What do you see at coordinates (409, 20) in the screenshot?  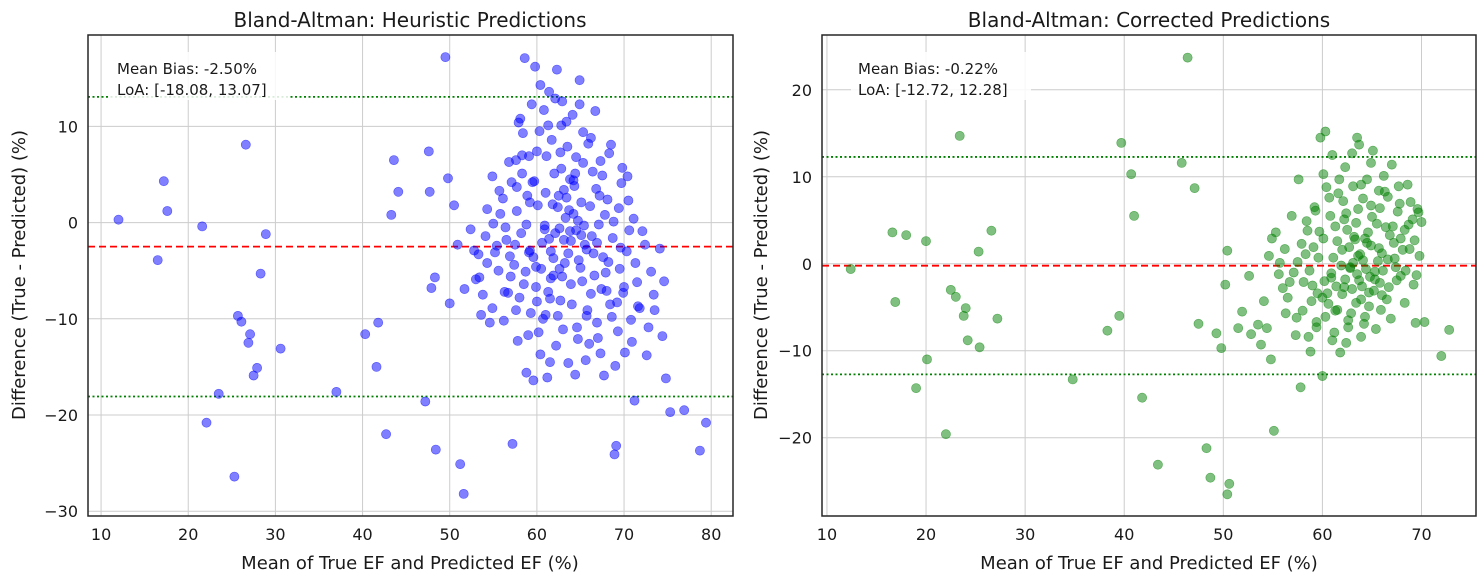 I see `chart-title-heuristic: Bland-Altman: Heuristic Predictions` at bounding box center [409, 20].